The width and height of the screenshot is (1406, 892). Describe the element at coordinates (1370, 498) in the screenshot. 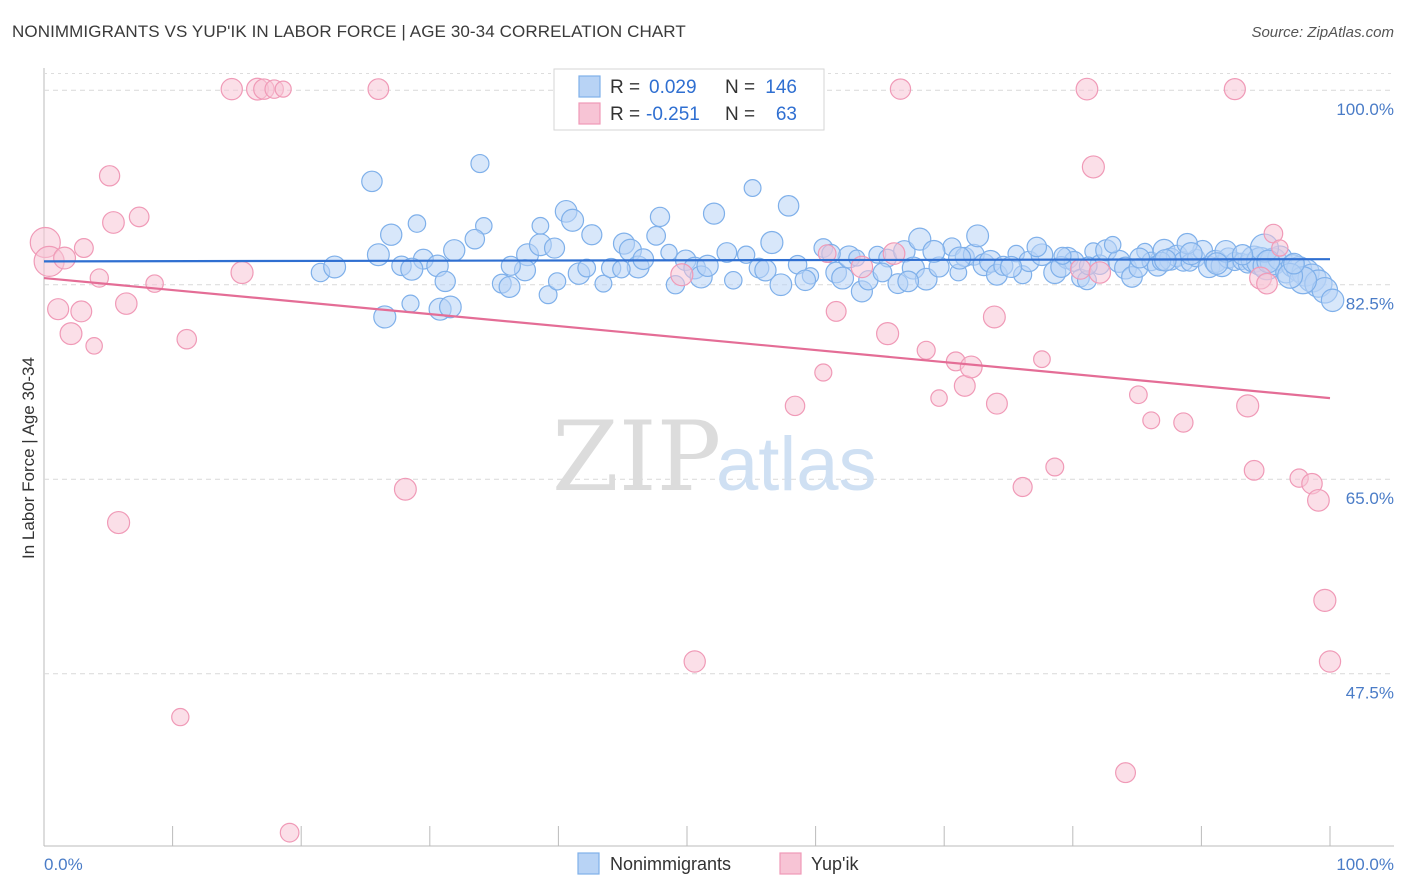

I see `y-tick-label: 65.0%` at that location.